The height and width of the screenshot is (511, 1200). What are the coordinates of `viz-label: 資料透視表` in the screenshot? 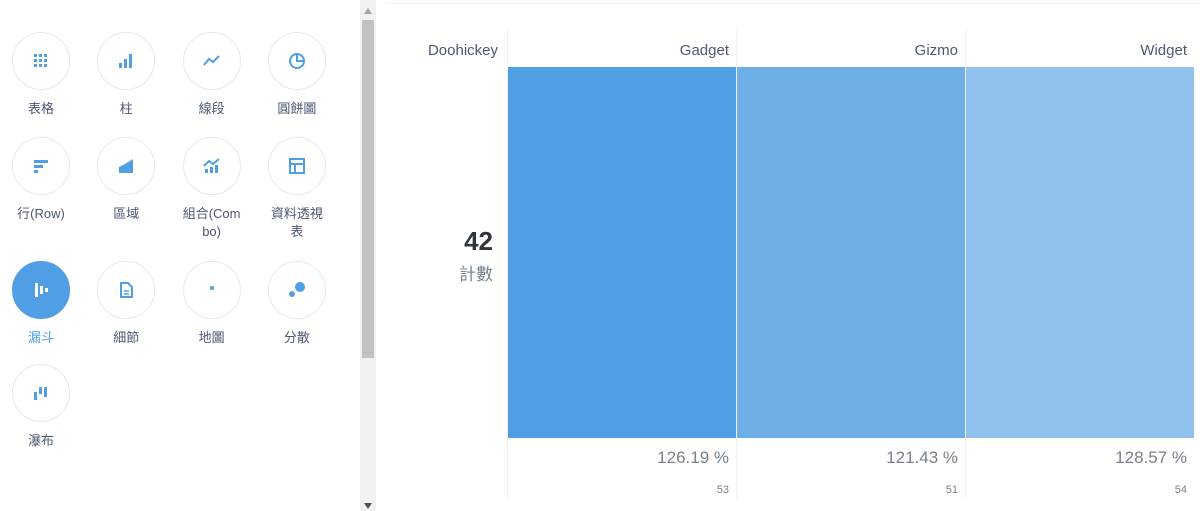 It's located at (296, 222).